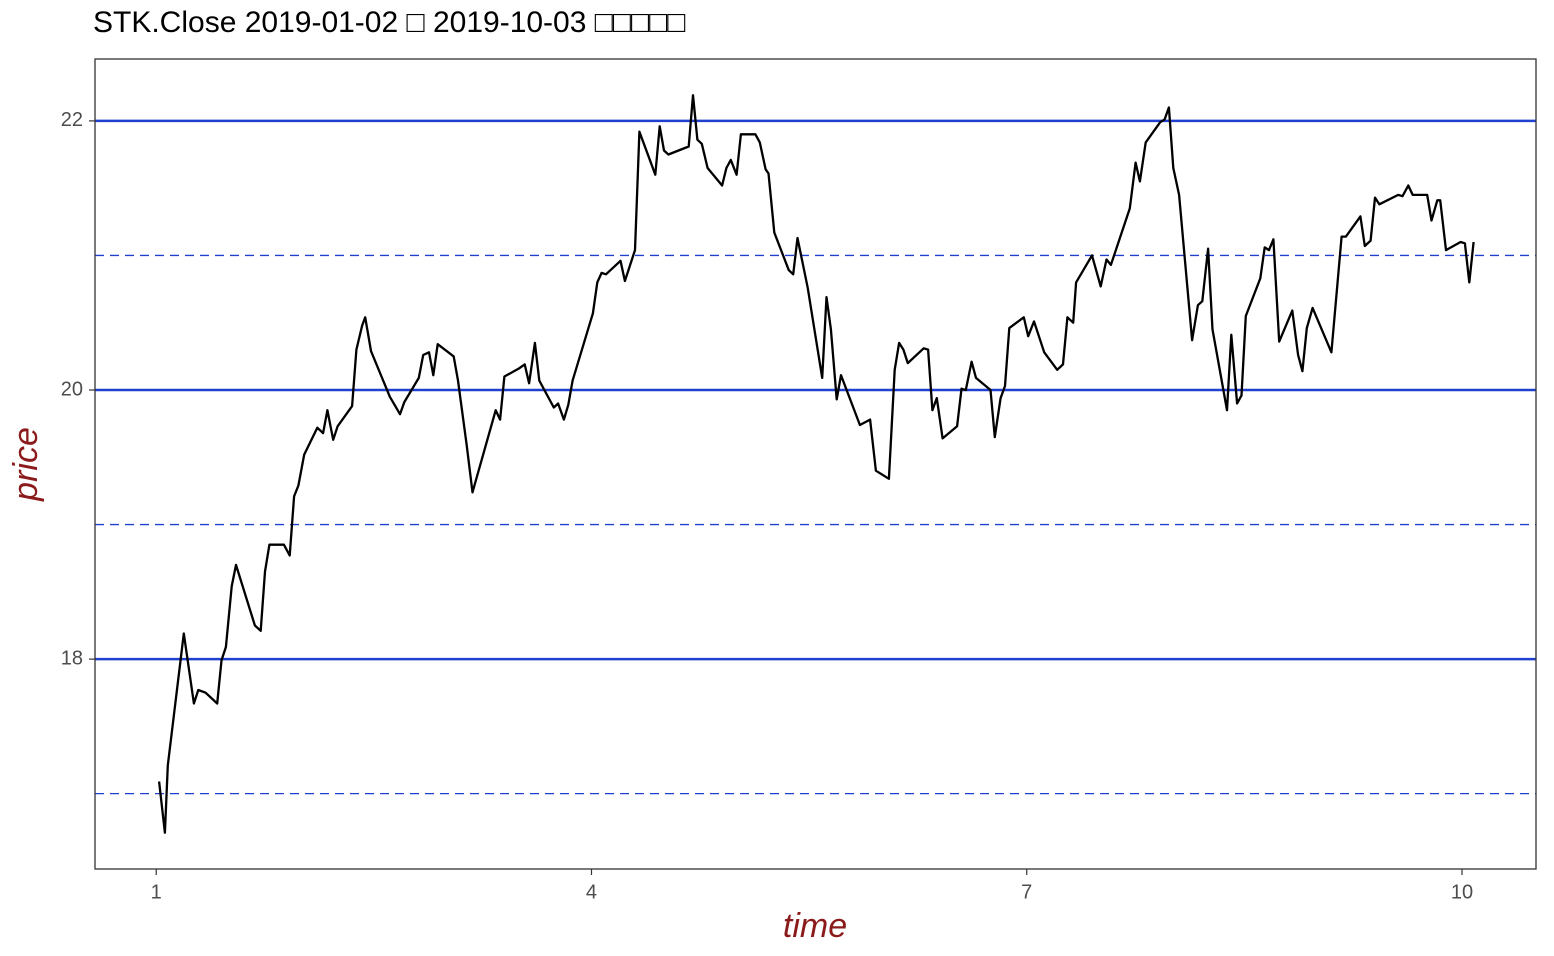 The width and height of the screenshot is (1554, 956). What do you see at coordinates (591, 892) in the screenshot?
I see `x-tick-label: 4` at bounding box center [591, 892].